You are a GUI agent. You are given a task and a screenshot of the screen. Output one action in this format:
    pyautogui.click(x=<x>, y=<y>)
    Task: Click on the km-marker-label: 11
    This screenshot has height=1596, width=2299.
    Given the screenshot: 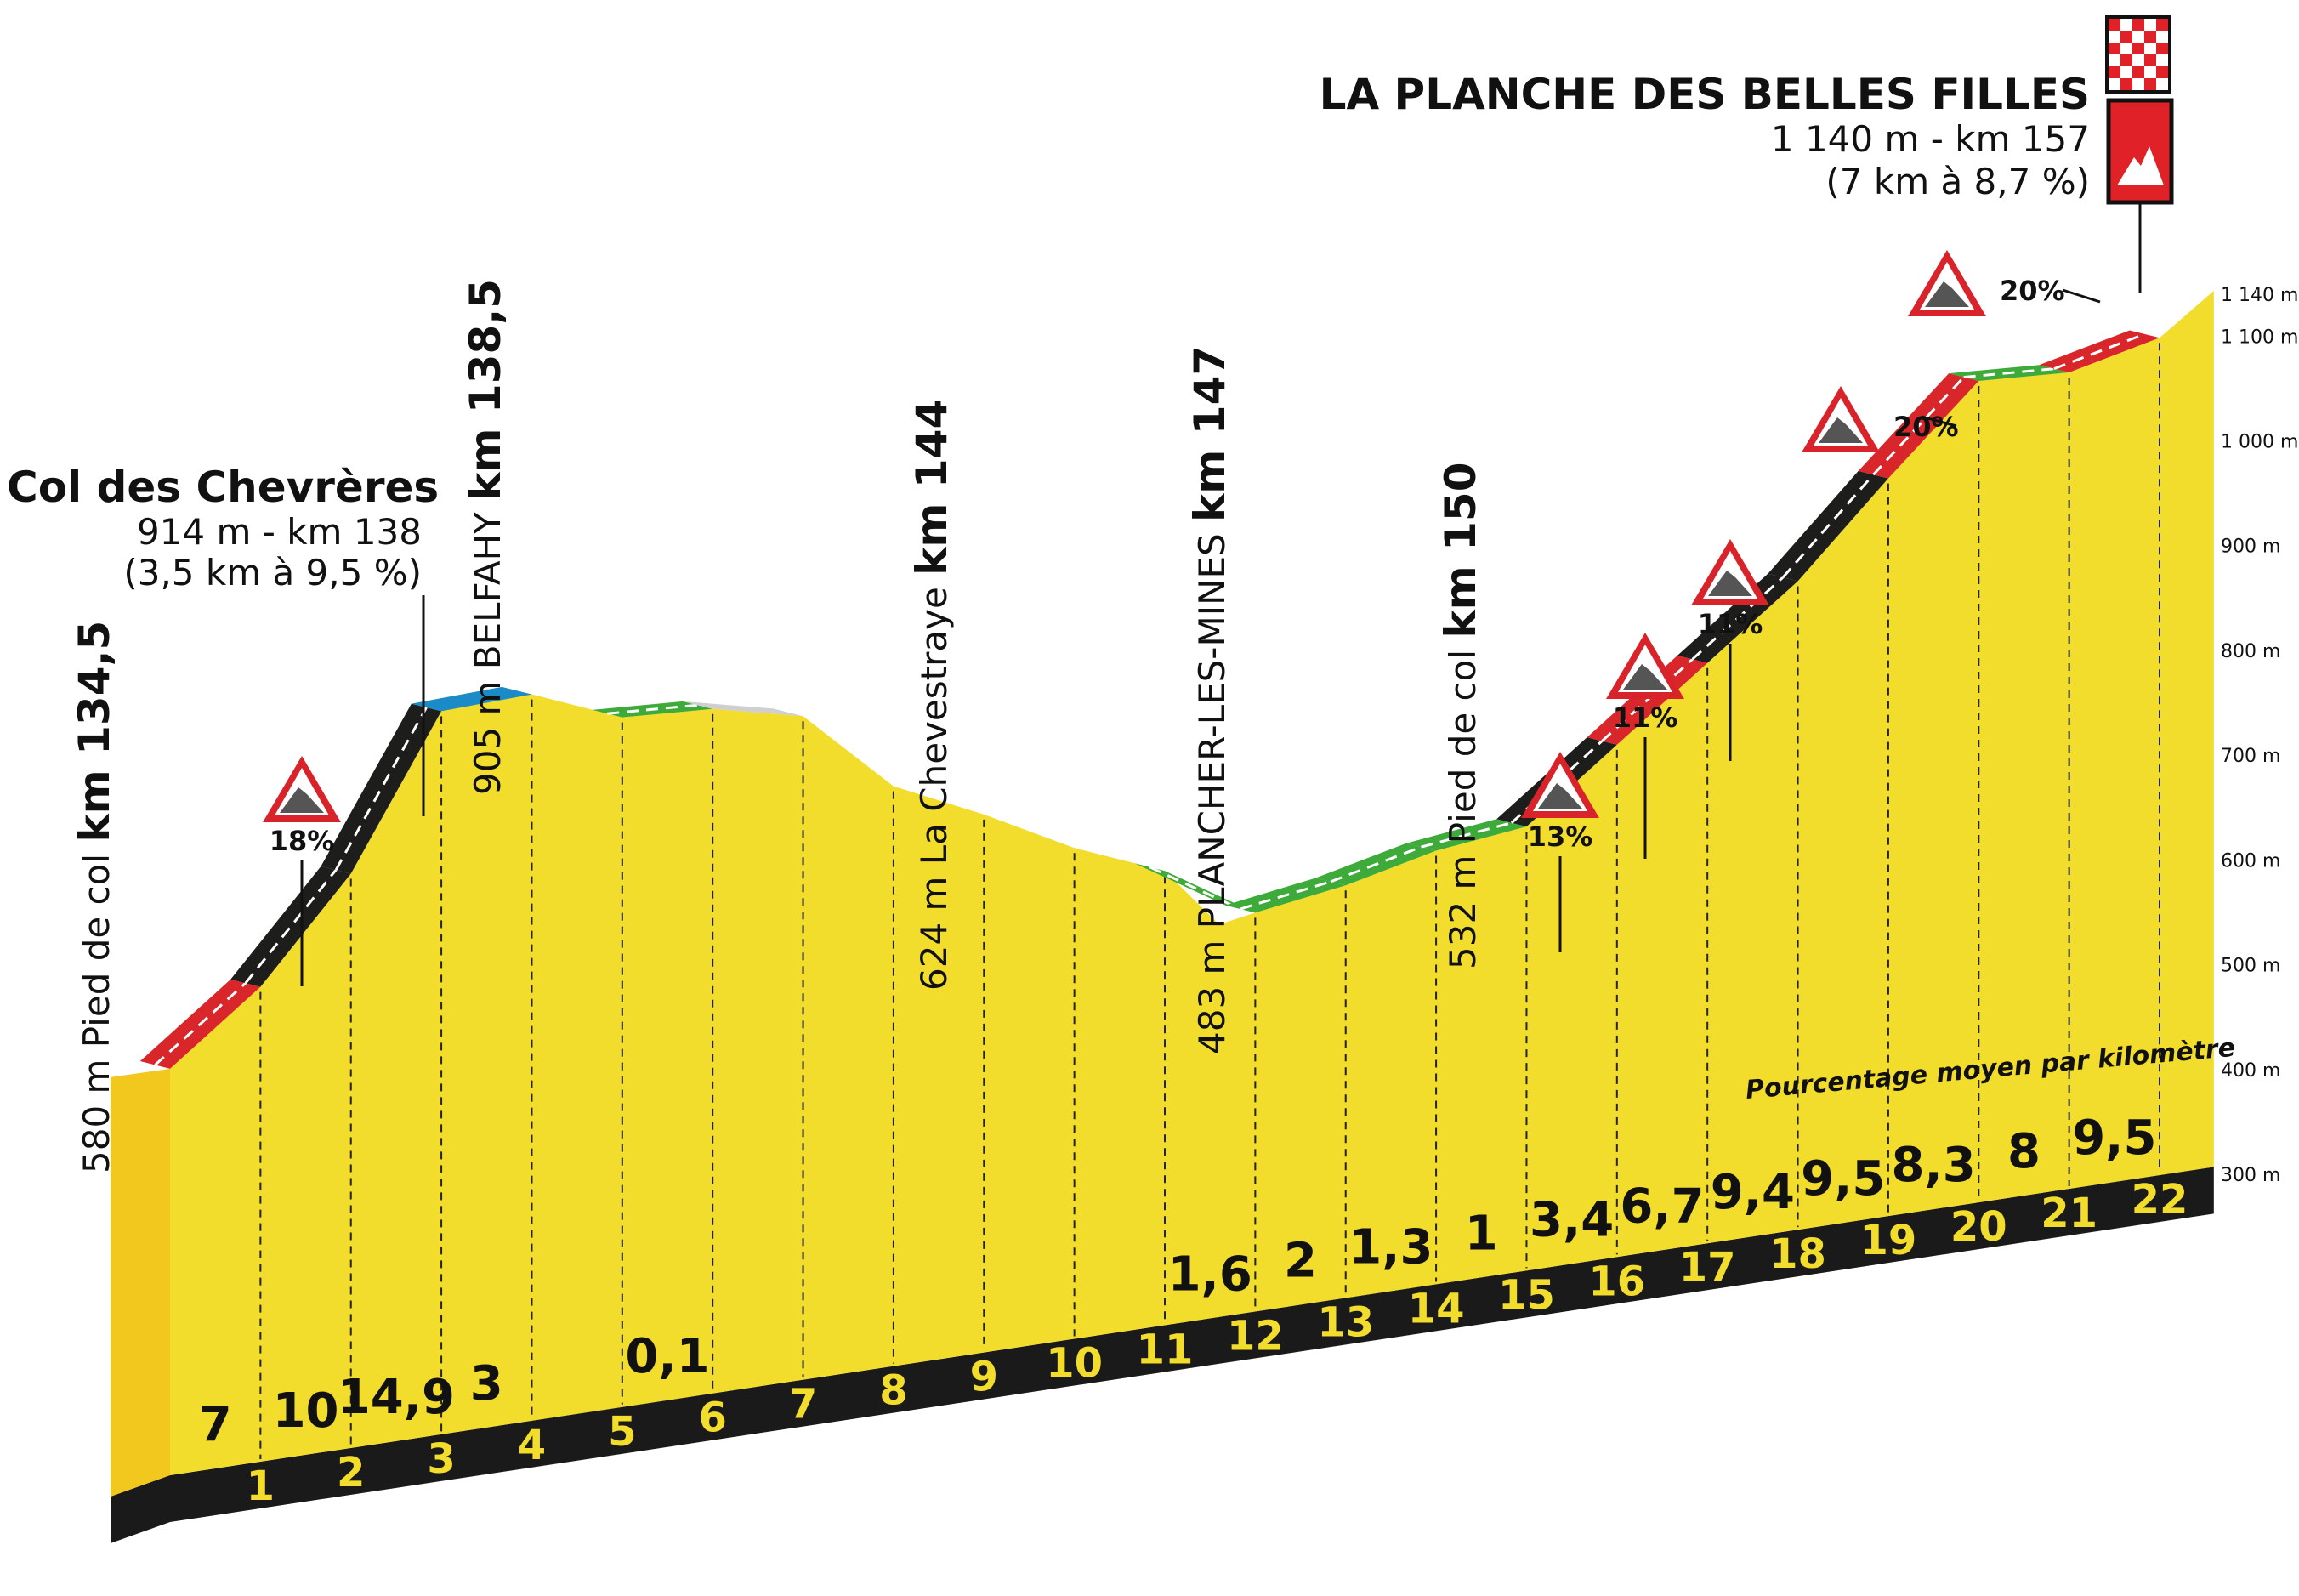 What is the action you would take?
    pyautogui.click(x=1165, y=1350)
    